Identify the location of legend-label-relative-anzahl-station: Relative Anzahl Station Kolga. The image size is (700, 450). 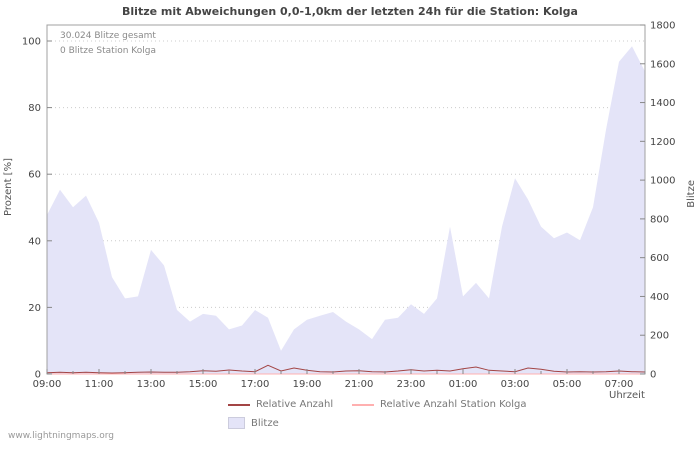
(453, 404).